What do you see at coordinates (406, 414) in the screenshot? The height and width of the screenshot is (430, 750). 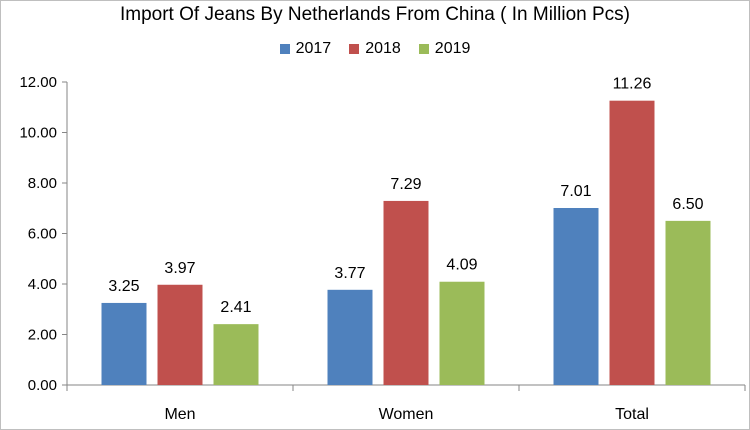 I see `x-category-label: Women` at bounding box center [406, 414].